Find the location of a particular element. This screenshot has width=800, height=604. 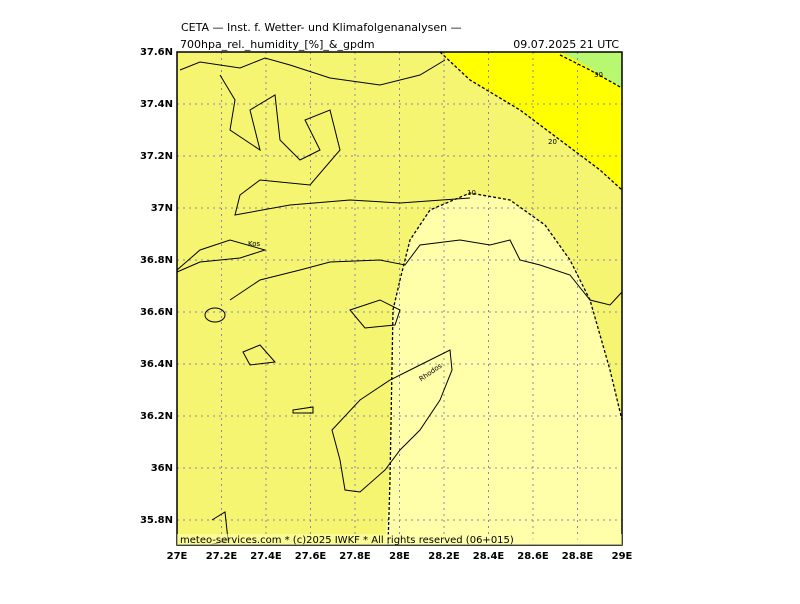

lat-tick-label: 36.2N is located at coordinates (156, 416).